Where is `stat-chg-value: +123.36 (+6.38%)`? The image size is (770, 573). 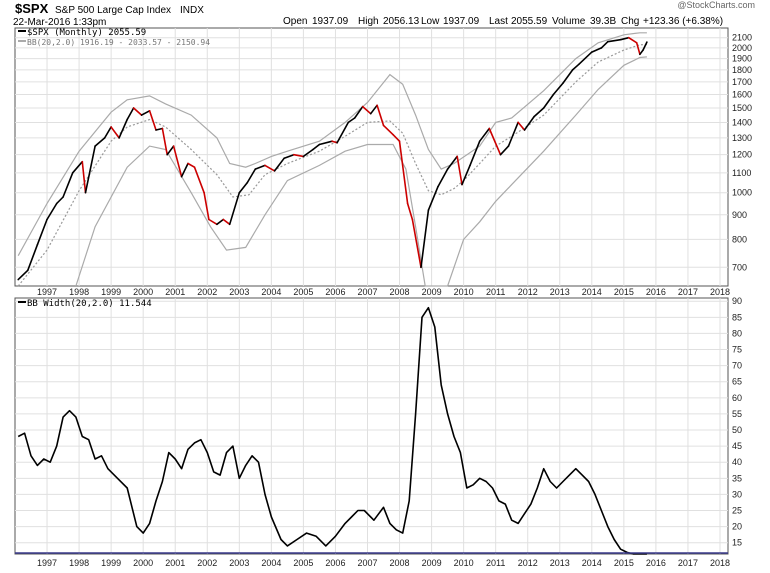 stat-chg-value: +123.36 (+6.38%) is located at coordinates (683, 21).